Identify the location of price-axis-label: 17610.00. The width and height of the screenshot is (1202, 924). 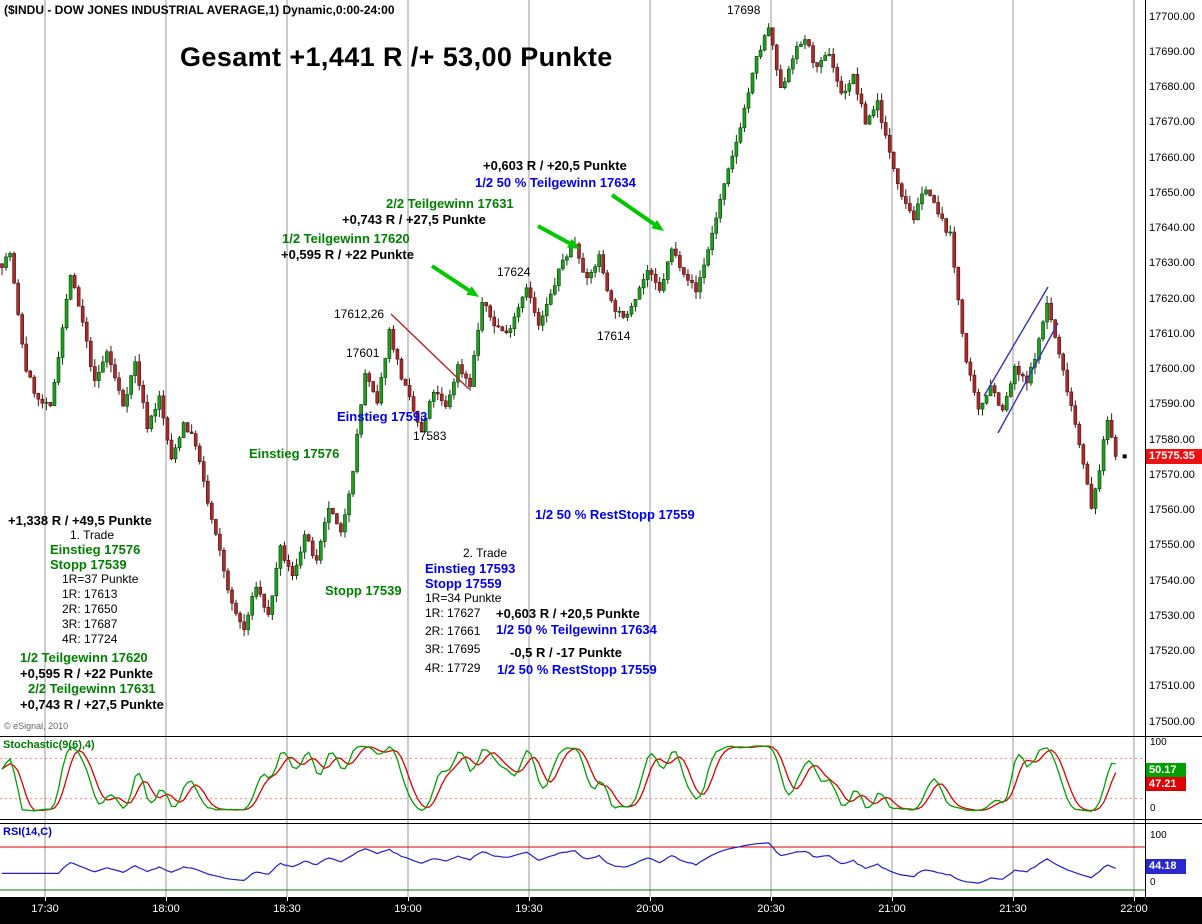
(1172, 333).